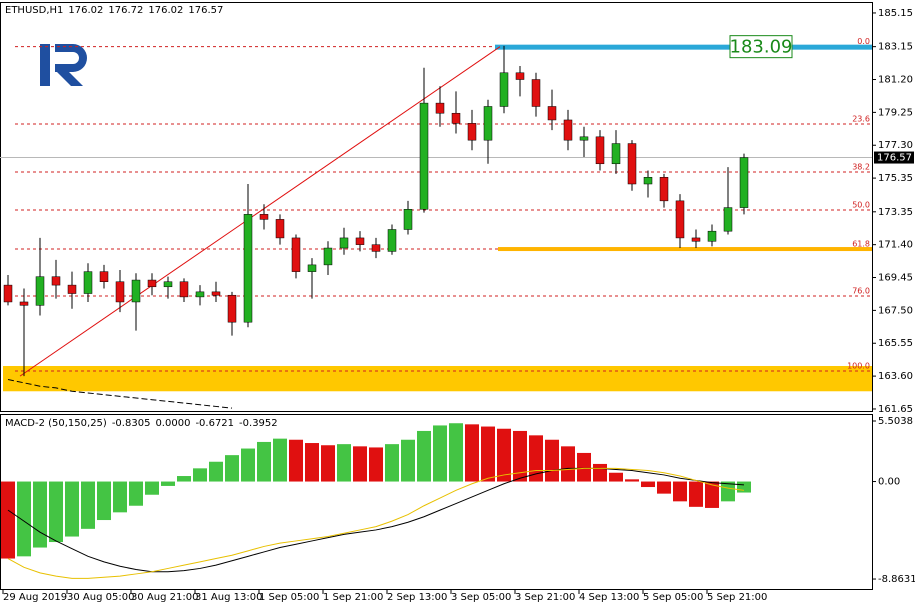 The width and height of the screenshot is (915, 611). I want to click on y-tick-label: -8.8631, so click(896, 579).